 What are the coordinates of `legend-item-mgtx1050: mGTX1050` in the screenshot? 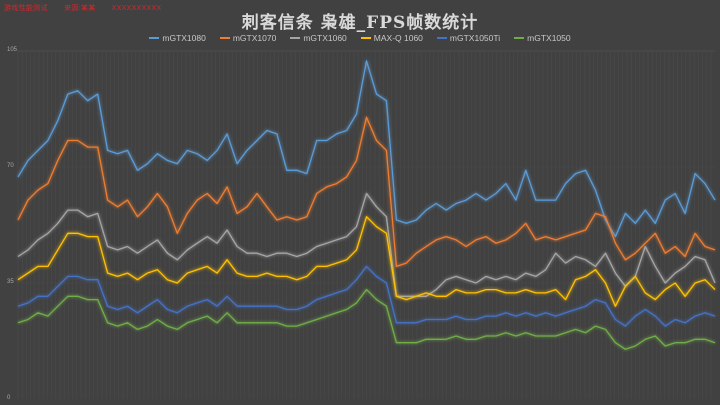 It's located at (542, 38).